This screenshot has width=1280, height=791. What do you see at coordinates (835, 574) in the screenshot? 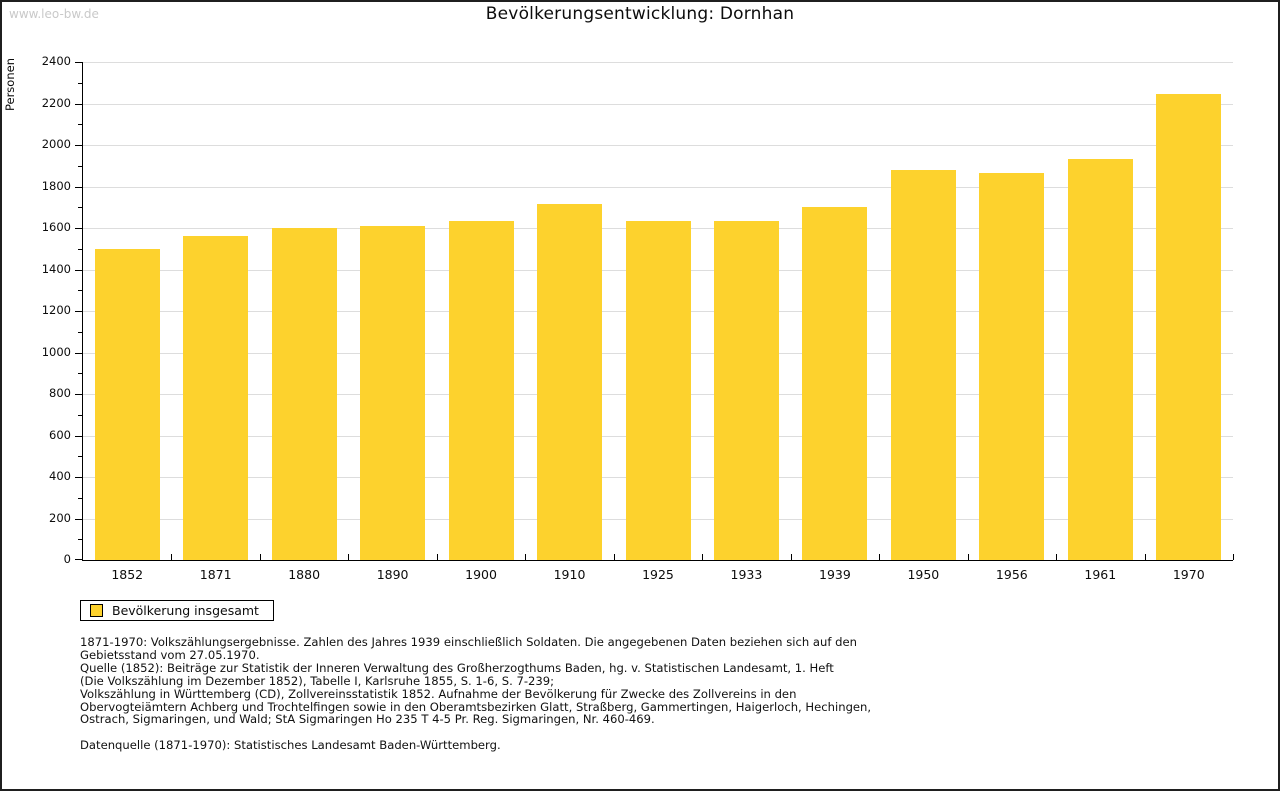
I see `x-axis-category-label: 1939` at bounding box center [835, 574].